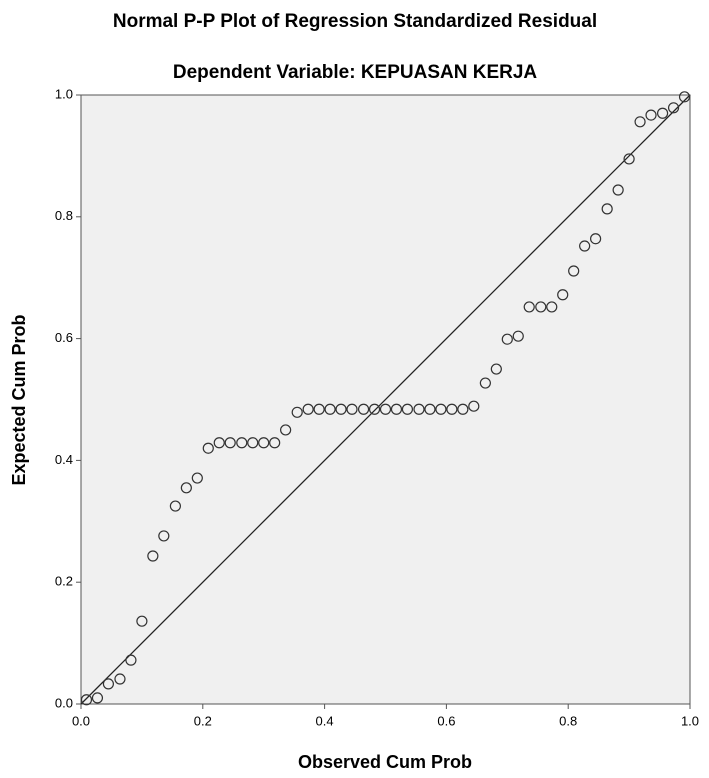 The height and width of the screenshot is (778, 709). I want to click on x-tick-label: 0.6, so click(446, 720).